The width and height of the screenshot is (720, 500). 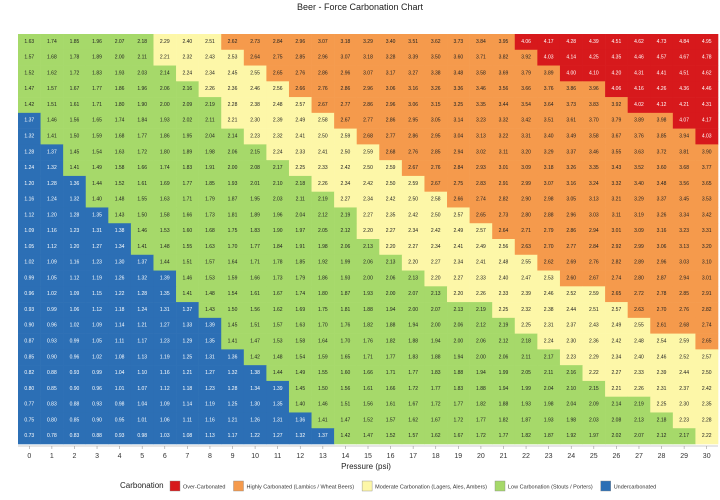 What do you see at coordinates (323, 420) in the screenshot?
I see `cell-value-label: 1.41` at bounding box center [323, 420].